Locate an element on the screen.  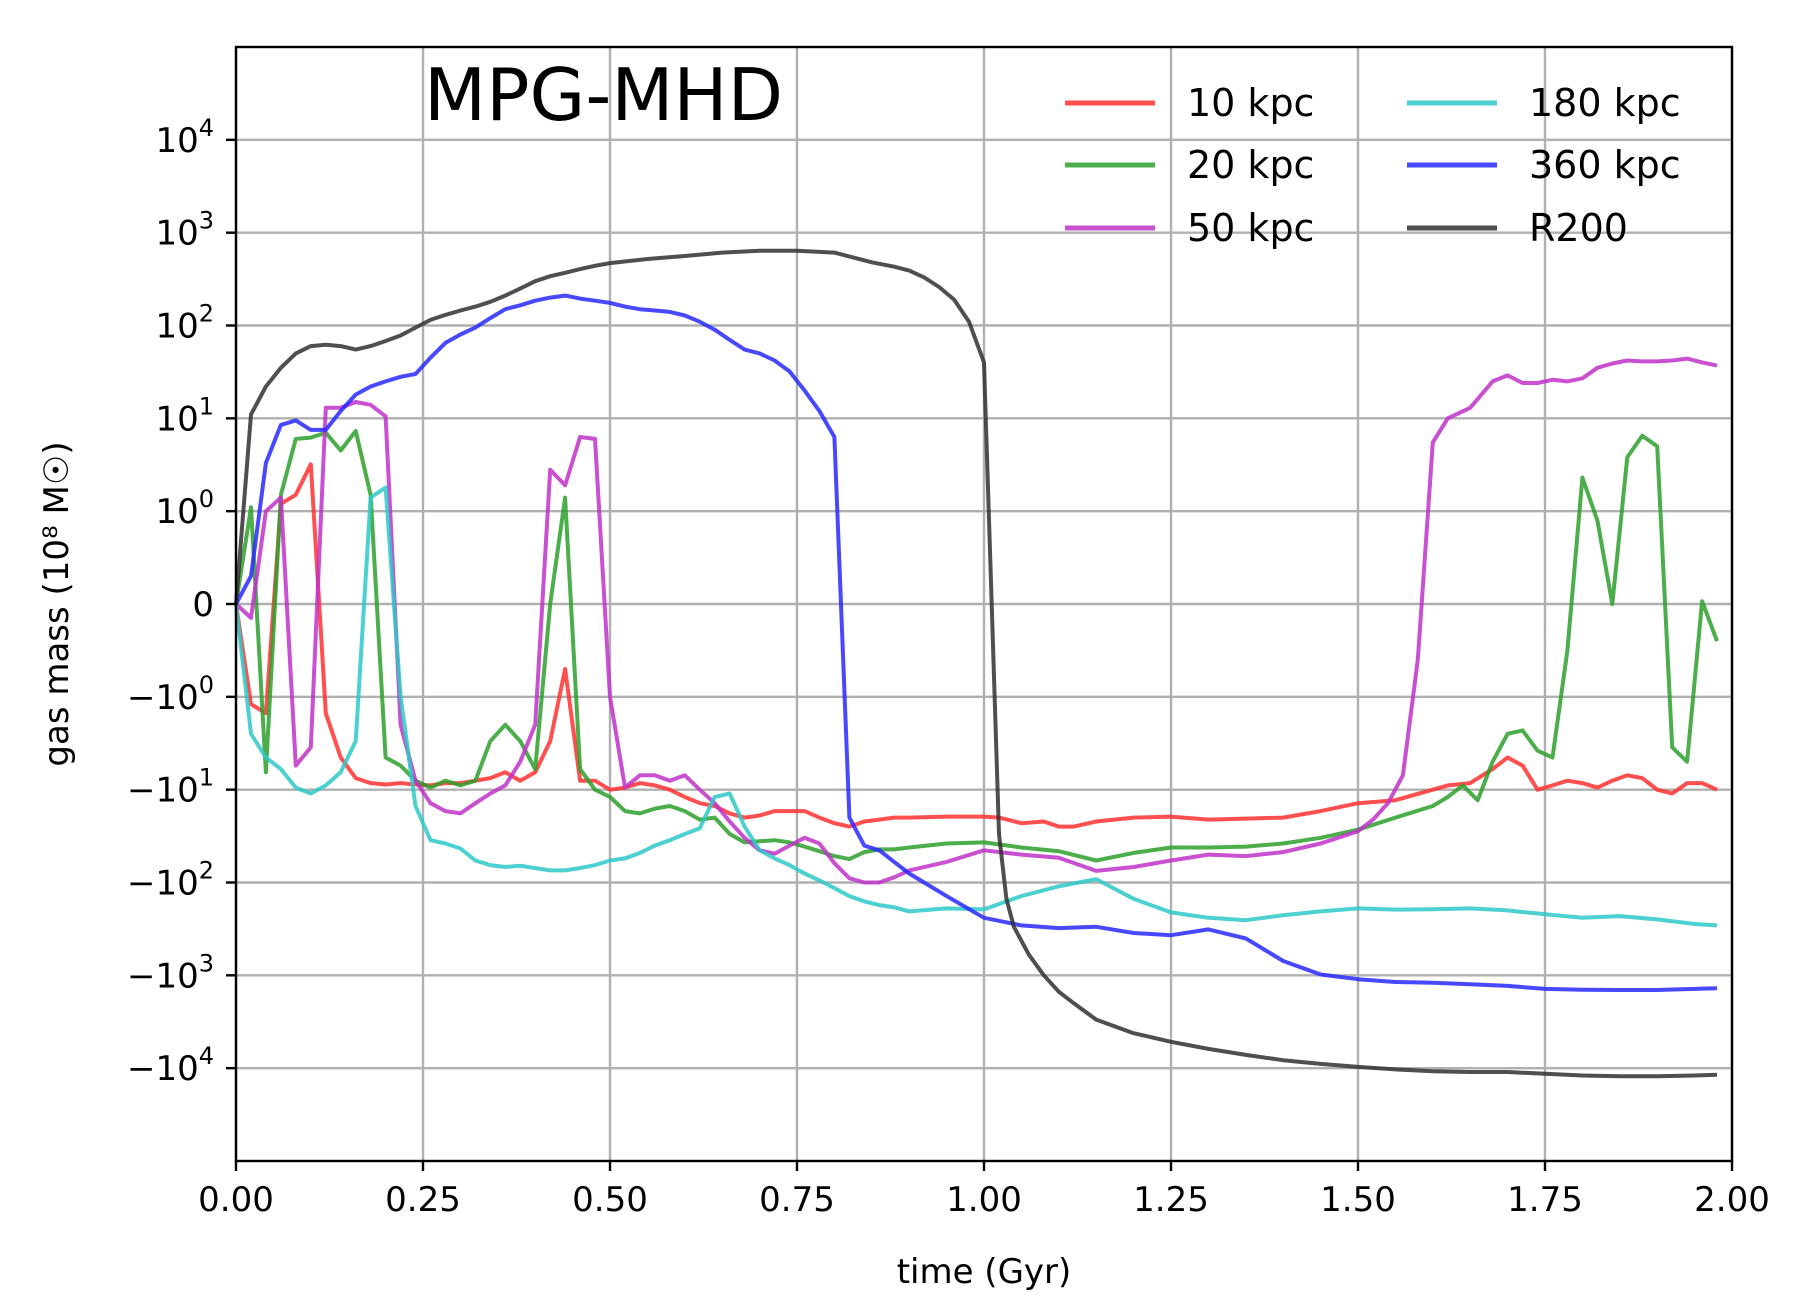
legend-label: 20 kpc is located at coordinates (1250, 165).